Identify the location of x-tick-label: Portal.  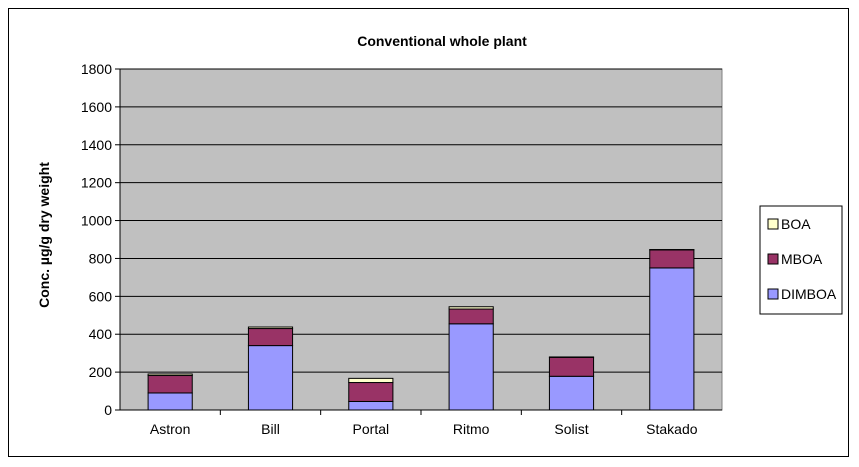
(371, 429).